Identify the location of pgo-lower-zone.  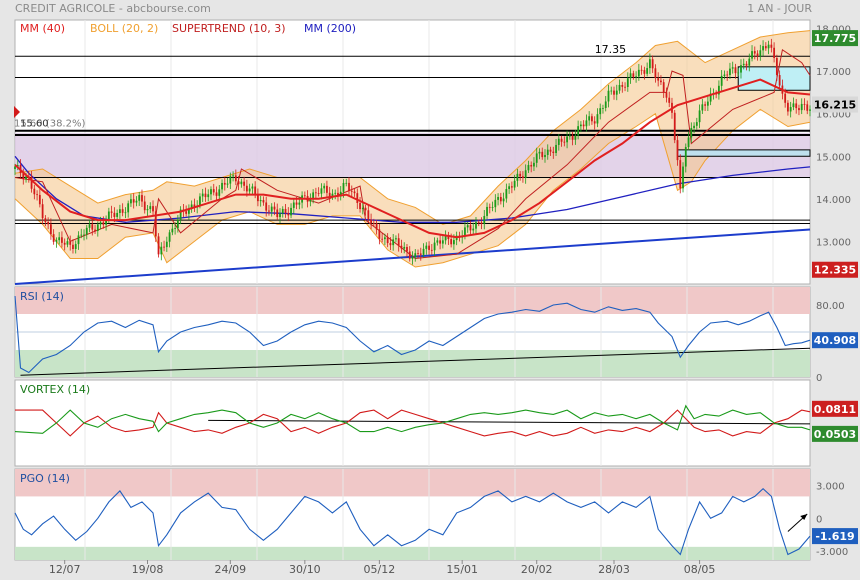
(412, 553).